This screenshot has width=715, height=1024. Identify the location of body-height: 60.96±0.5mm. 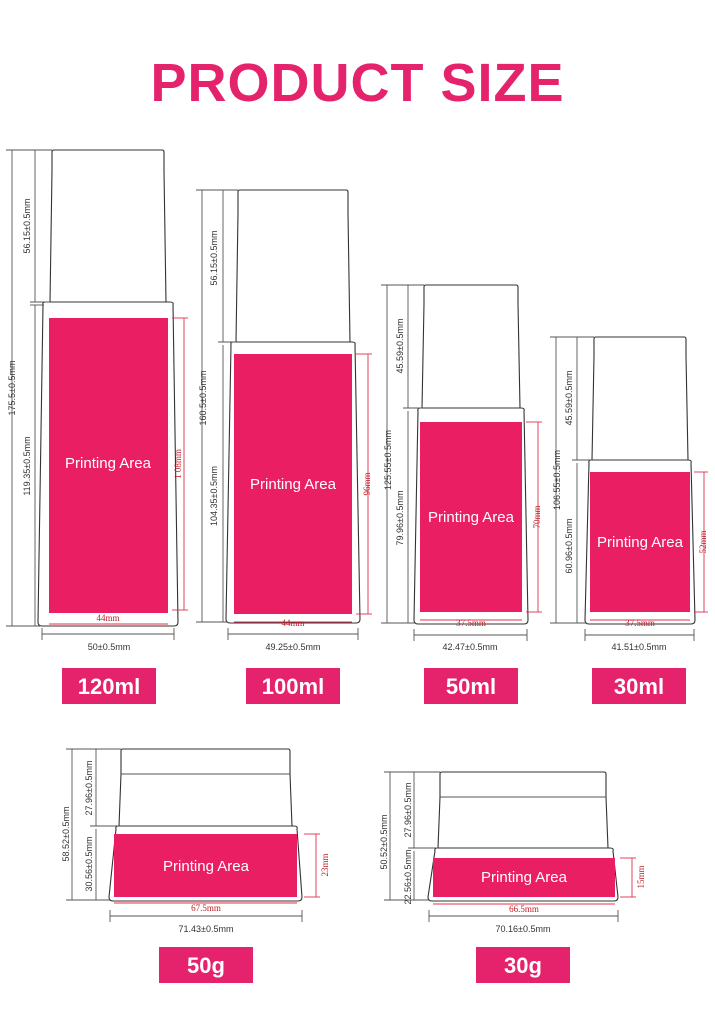
(569, 546).